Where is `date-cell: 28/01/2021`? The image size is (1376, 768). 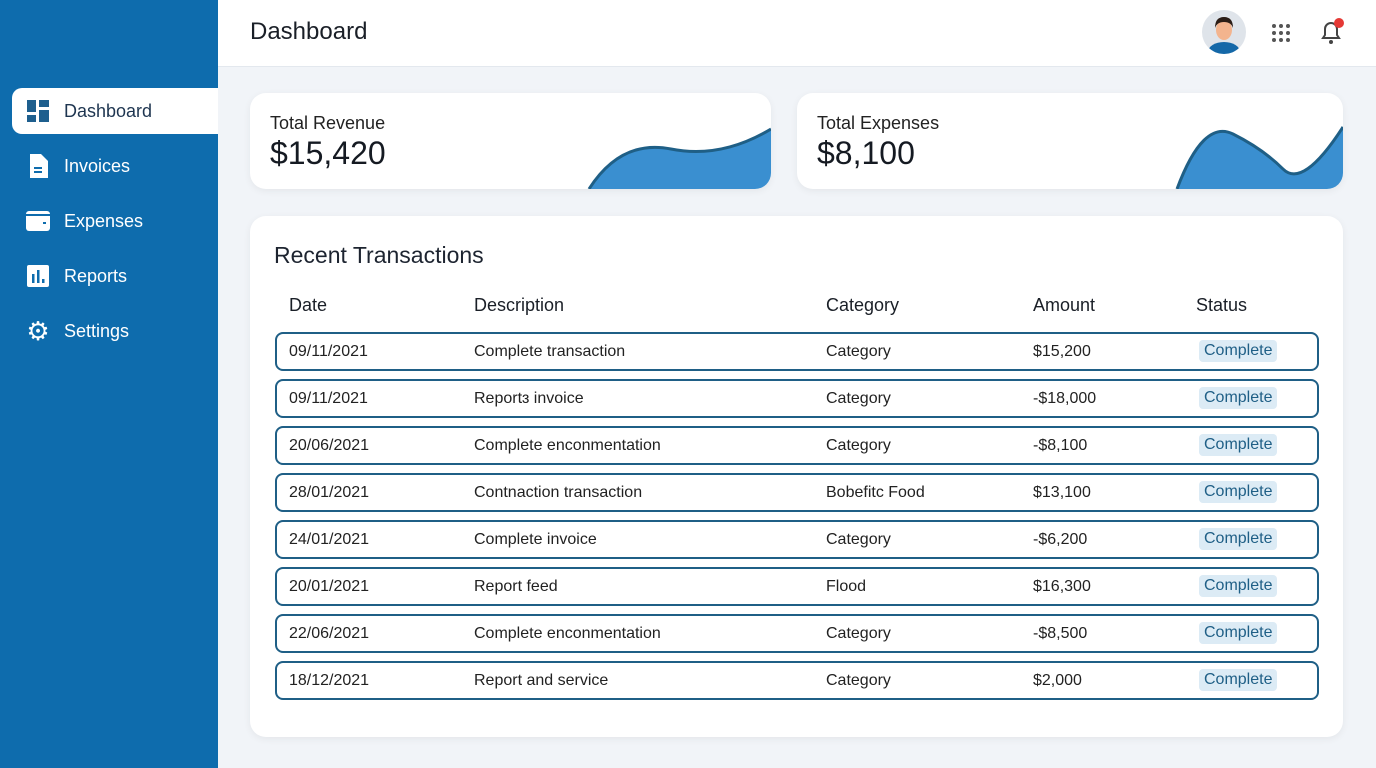
date-cell: 28/01/2021 is located at coordinates (329, 492).